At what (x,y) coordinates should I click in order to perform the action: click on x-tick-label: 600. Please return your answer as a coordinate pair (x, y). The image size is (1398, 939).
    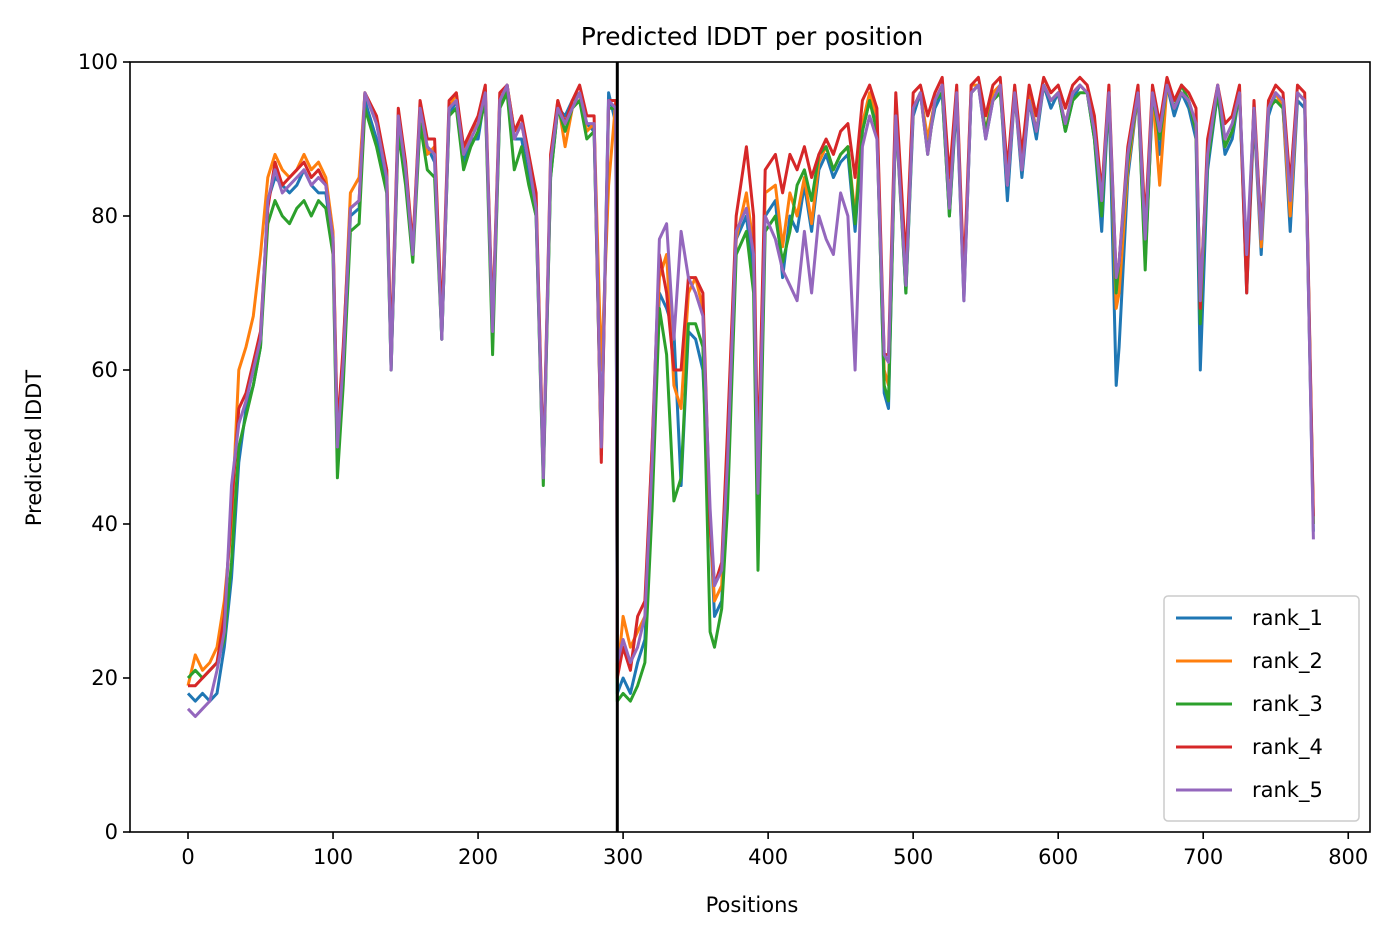
    Looking at the image, I should click on (1058, 857).